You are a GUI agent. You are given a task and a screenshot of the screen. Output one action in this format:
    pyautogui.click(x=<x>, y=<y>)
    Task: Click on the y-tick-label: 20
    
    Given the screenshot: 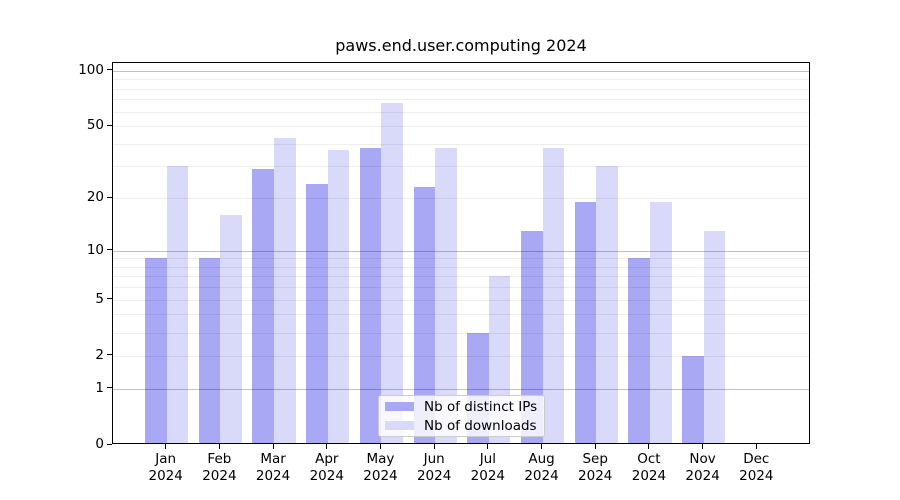 What is the action you would take?
    pyautogui.click(x=95, y=197)
    